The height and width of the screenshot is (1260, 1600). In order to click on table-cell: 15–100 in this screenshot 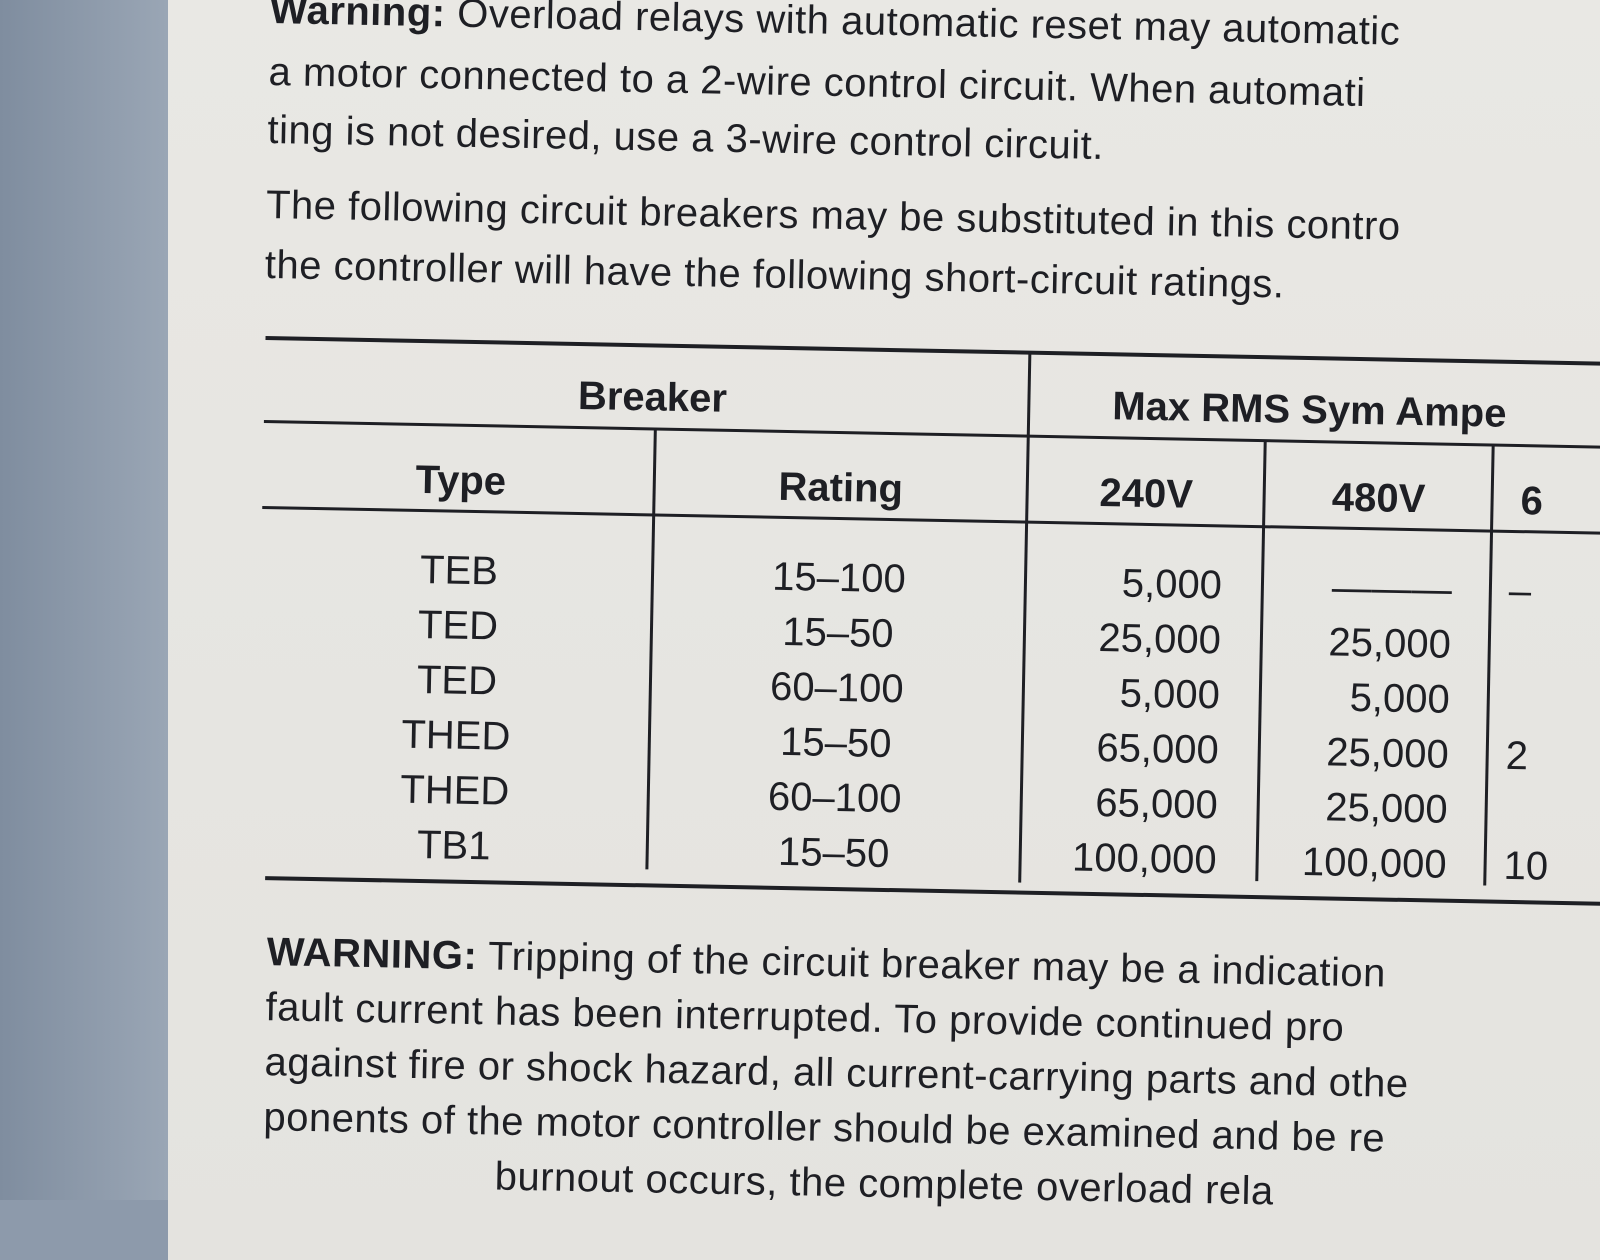, I will do `click(839, 578)`.